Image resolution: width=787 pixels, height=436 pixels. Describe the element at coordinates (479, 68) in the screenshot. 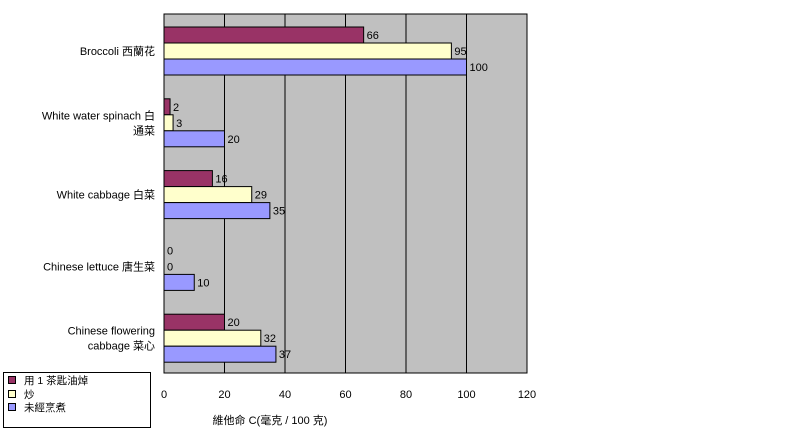

I see `bar-value-label: 100` at that location.